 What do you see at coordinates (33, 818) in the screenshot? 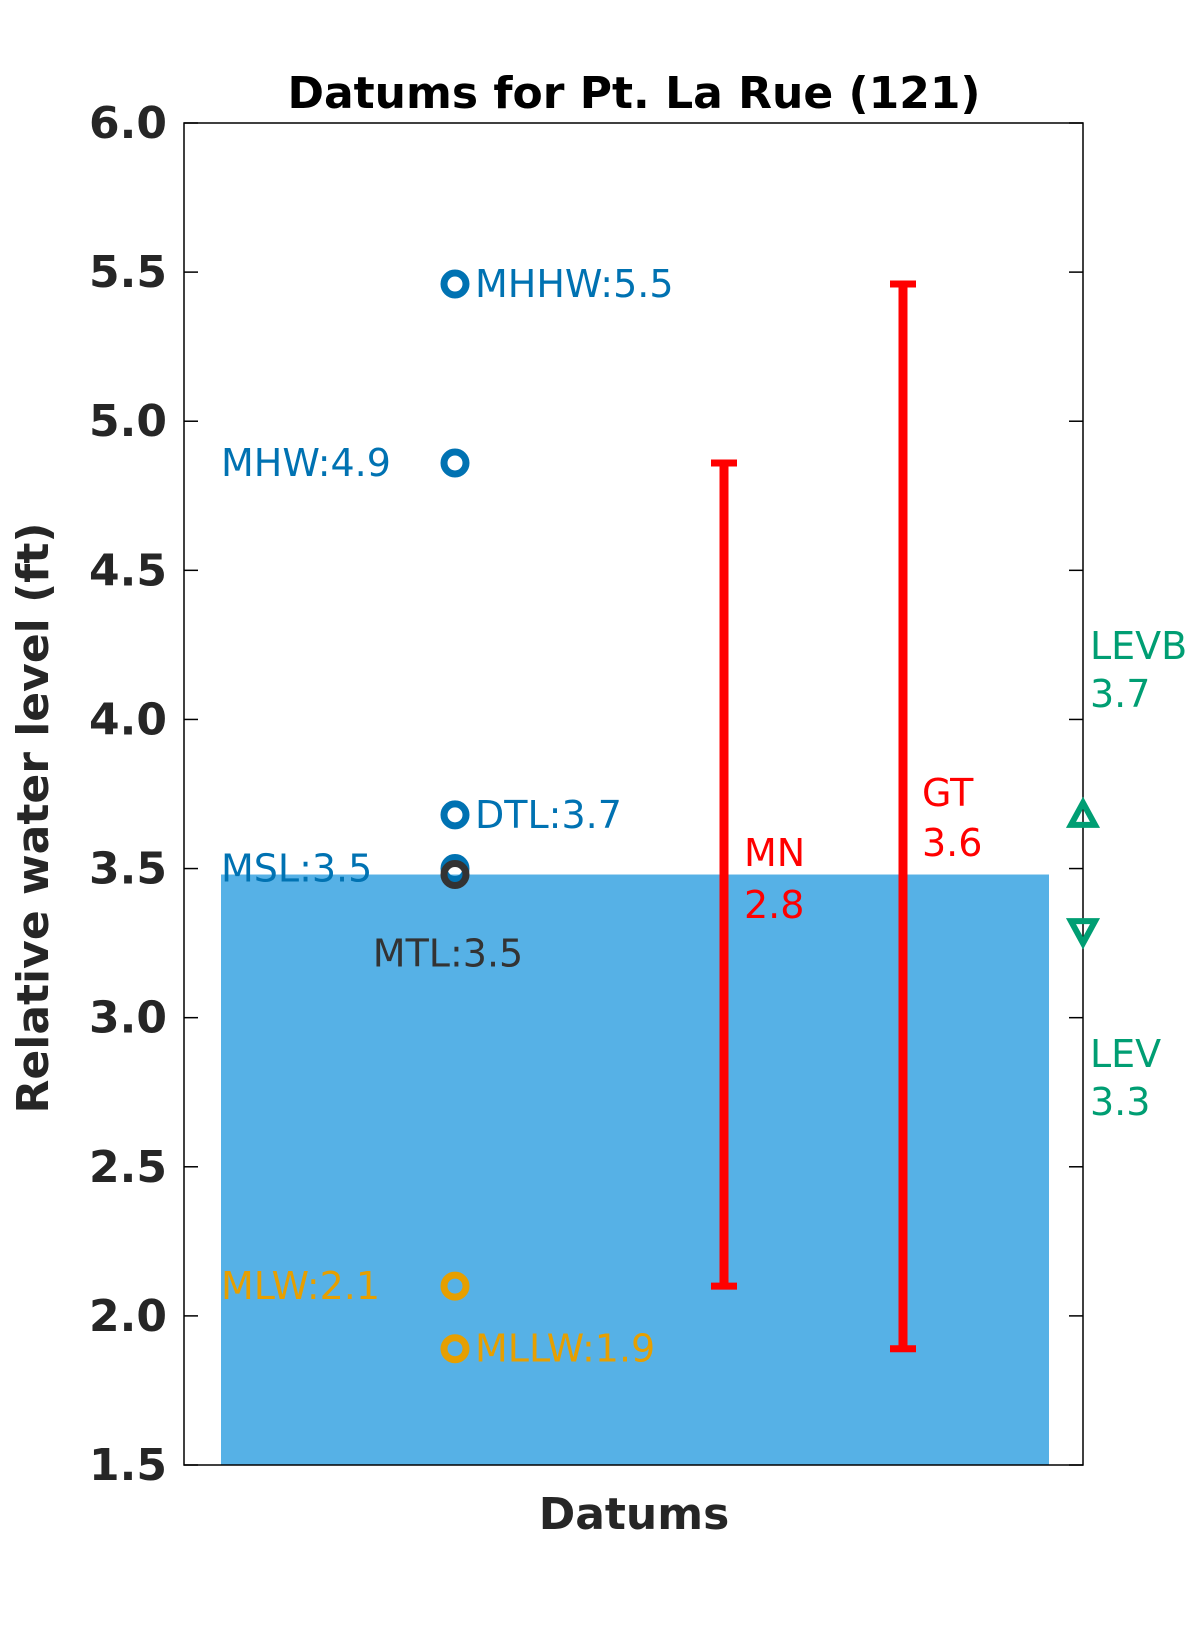
I see `y-axis-label: Relative water level (ft)` at bounding box center [33, 818].